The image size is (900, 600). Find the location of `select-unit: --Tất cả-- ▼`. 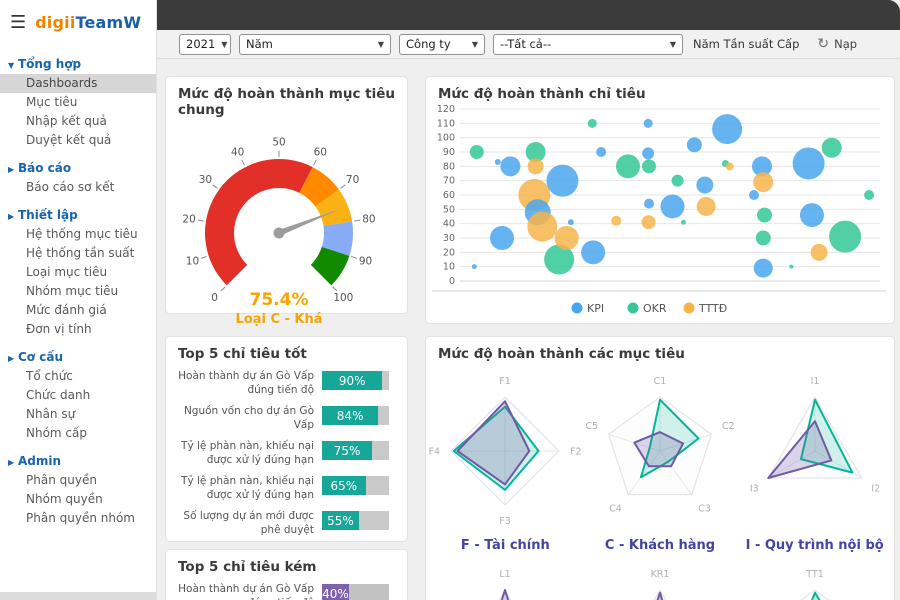

select-unit: --Tất cả-- ▼ is located at coordinates (588, 44).